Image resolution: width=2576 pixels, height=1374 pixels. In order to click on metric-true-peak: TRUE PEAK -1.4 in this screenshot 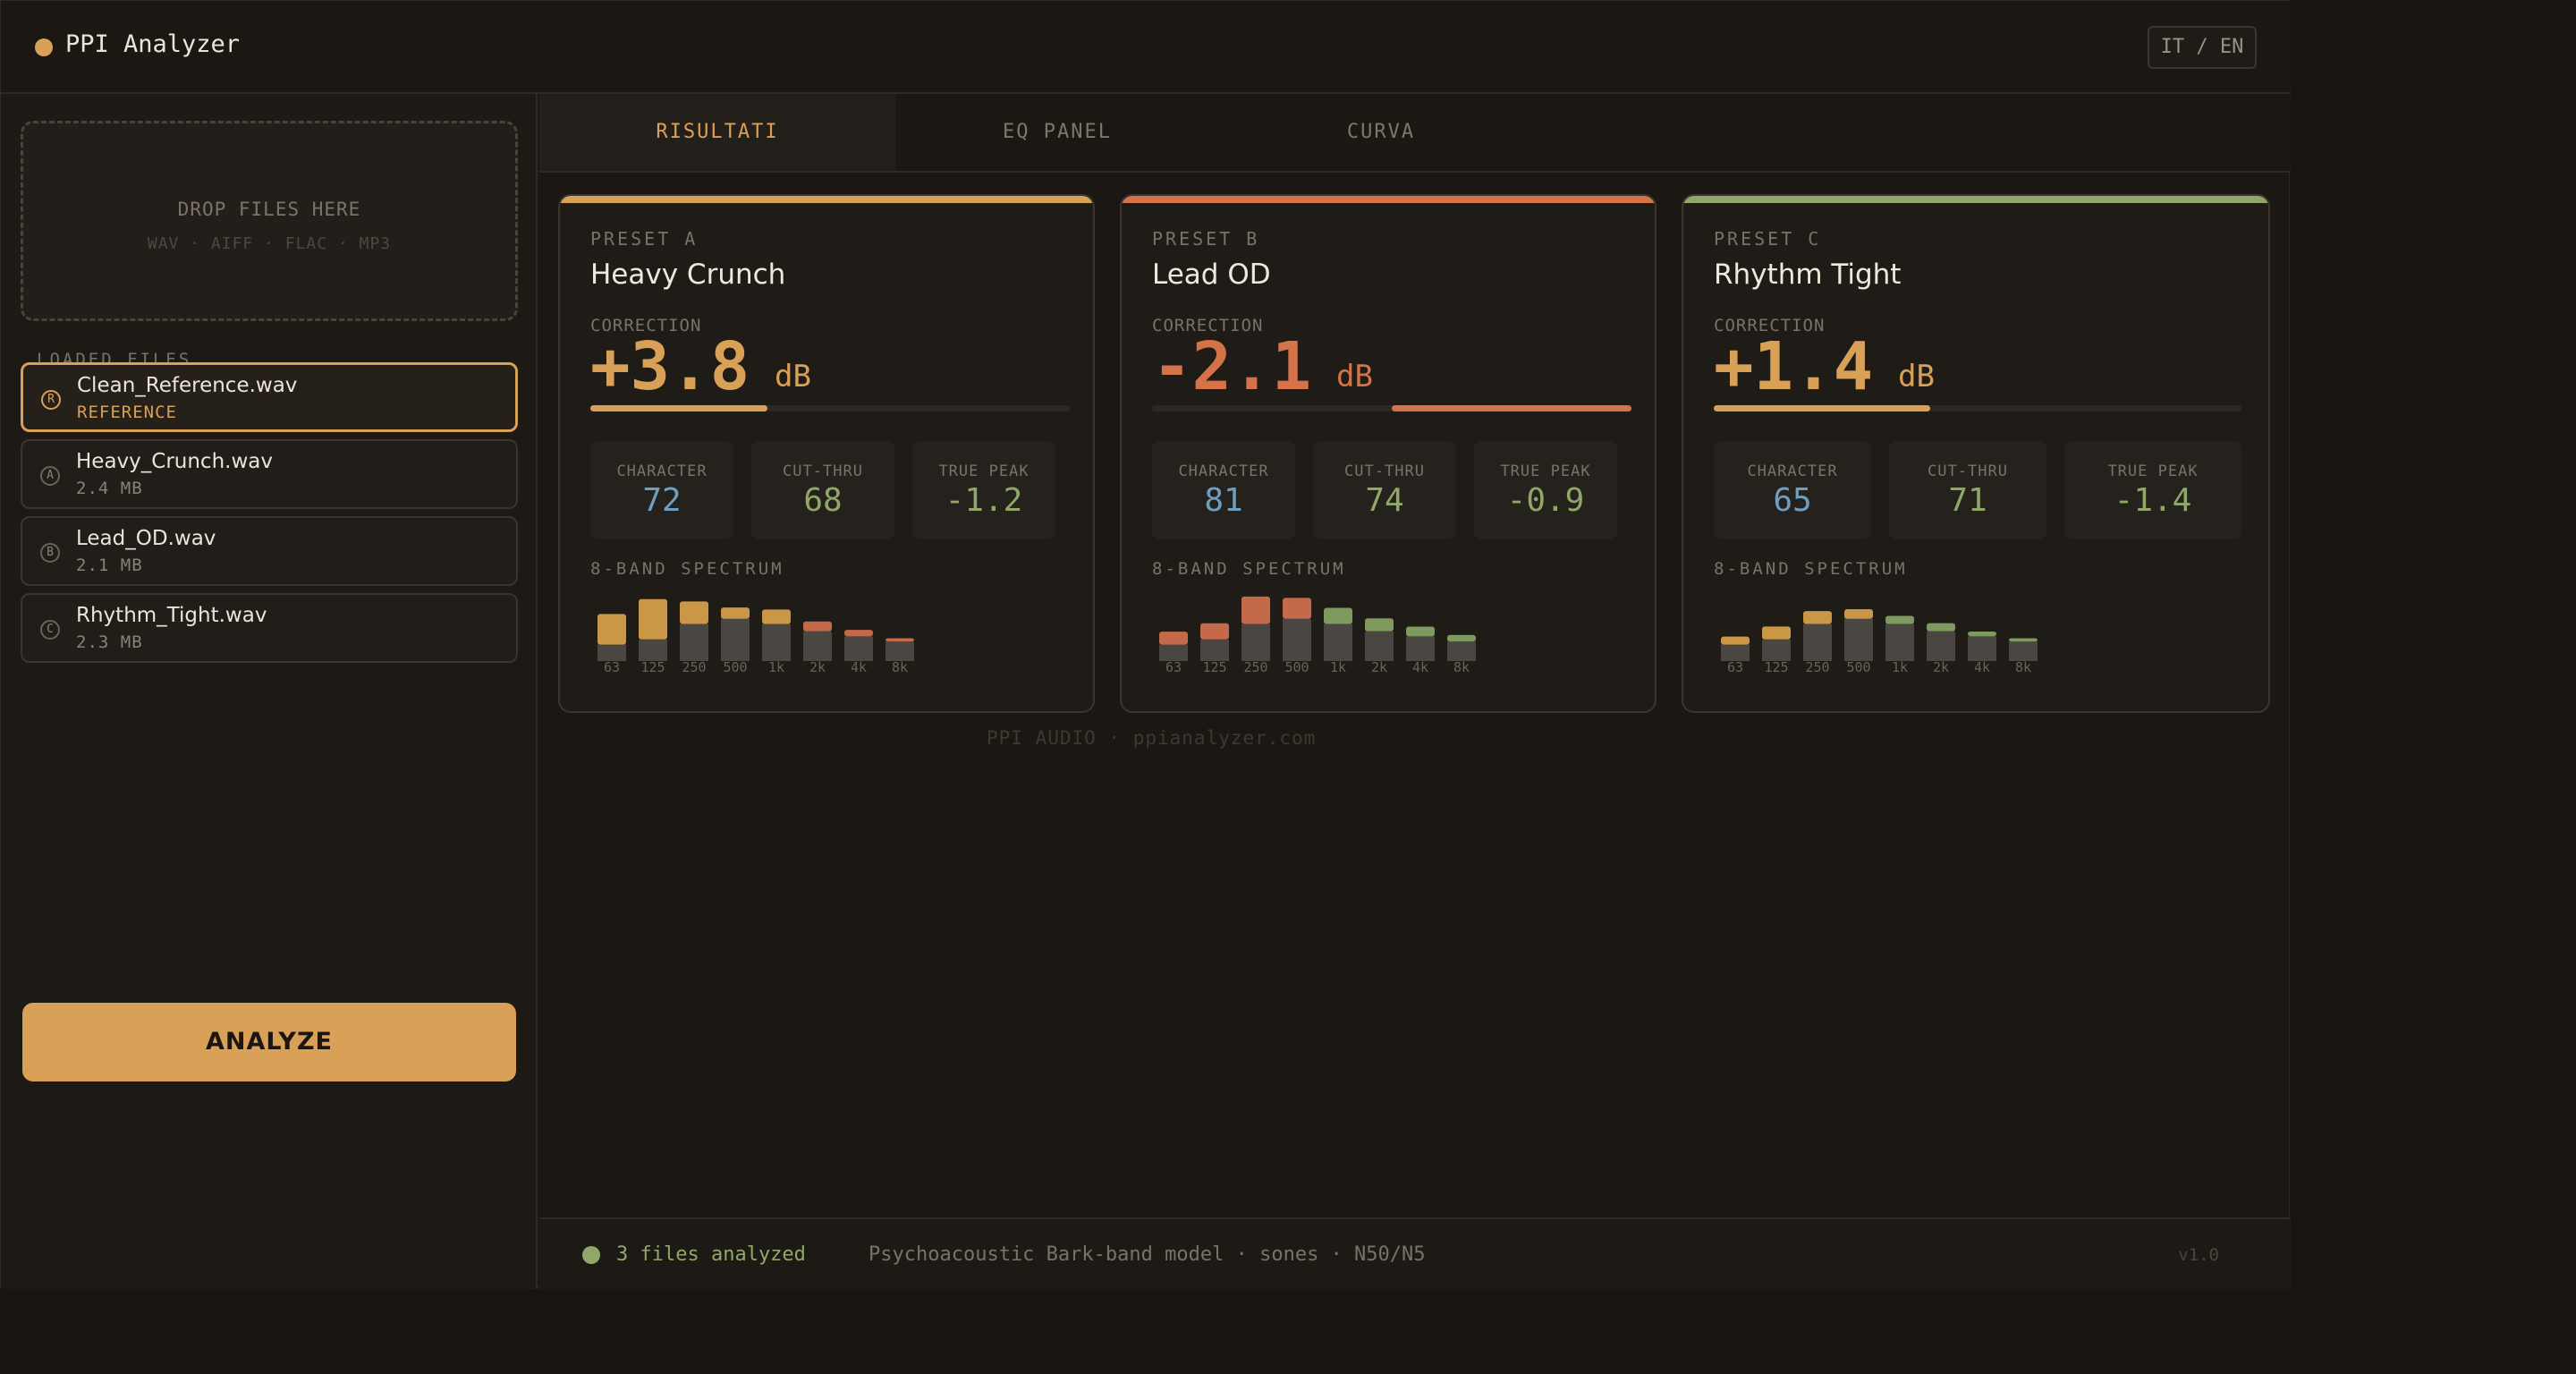, I will do `click(2152, 490)`.